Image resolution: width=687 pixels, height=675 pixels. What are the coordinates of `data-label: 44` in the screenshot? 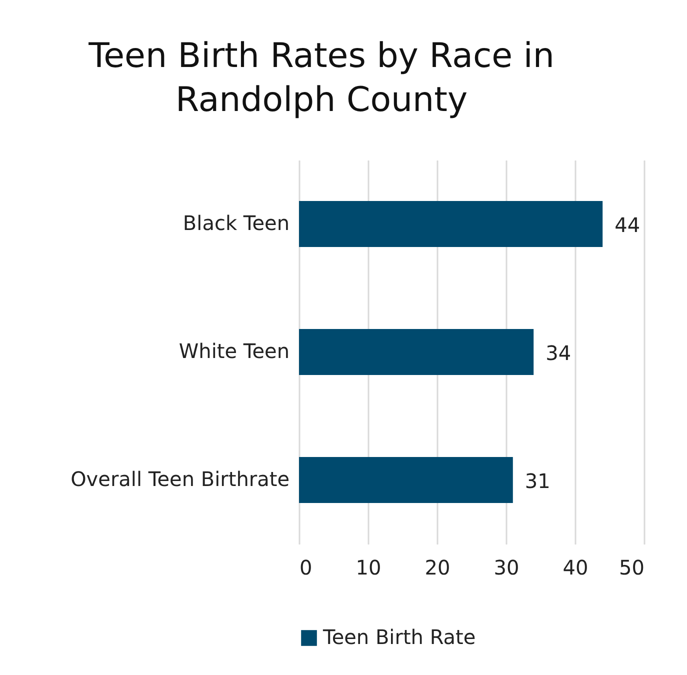 It's located at (627, 225).